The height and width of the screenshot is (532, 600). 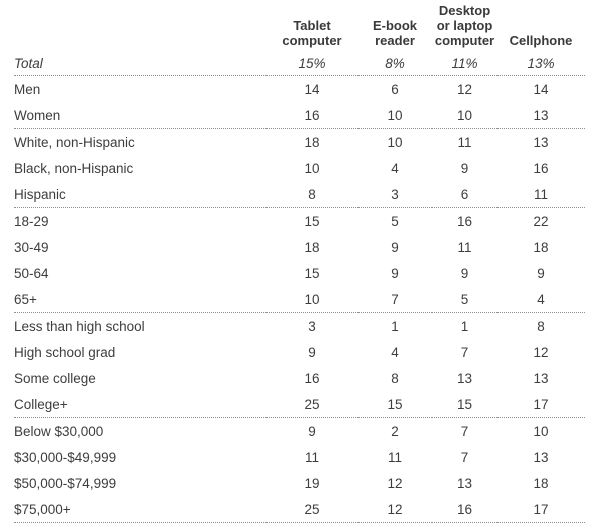 I want to click on cell-value: 19, so click(x=312, y=483).